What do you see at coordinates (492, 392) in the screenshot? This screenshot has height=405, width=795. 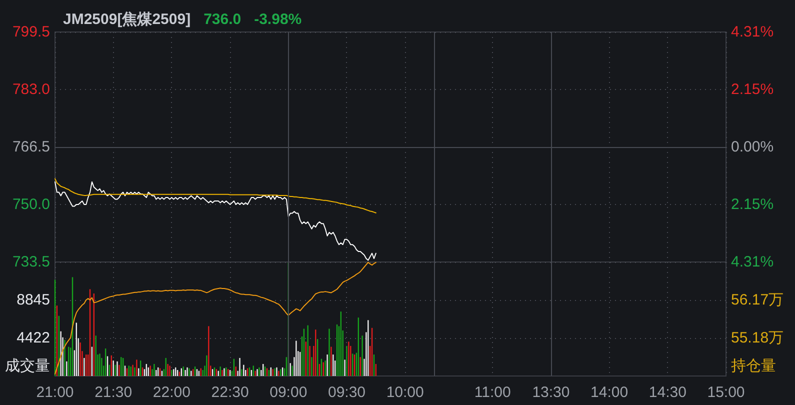 I see `x-tick-label: 11:00` at bounding box center [492, 392].